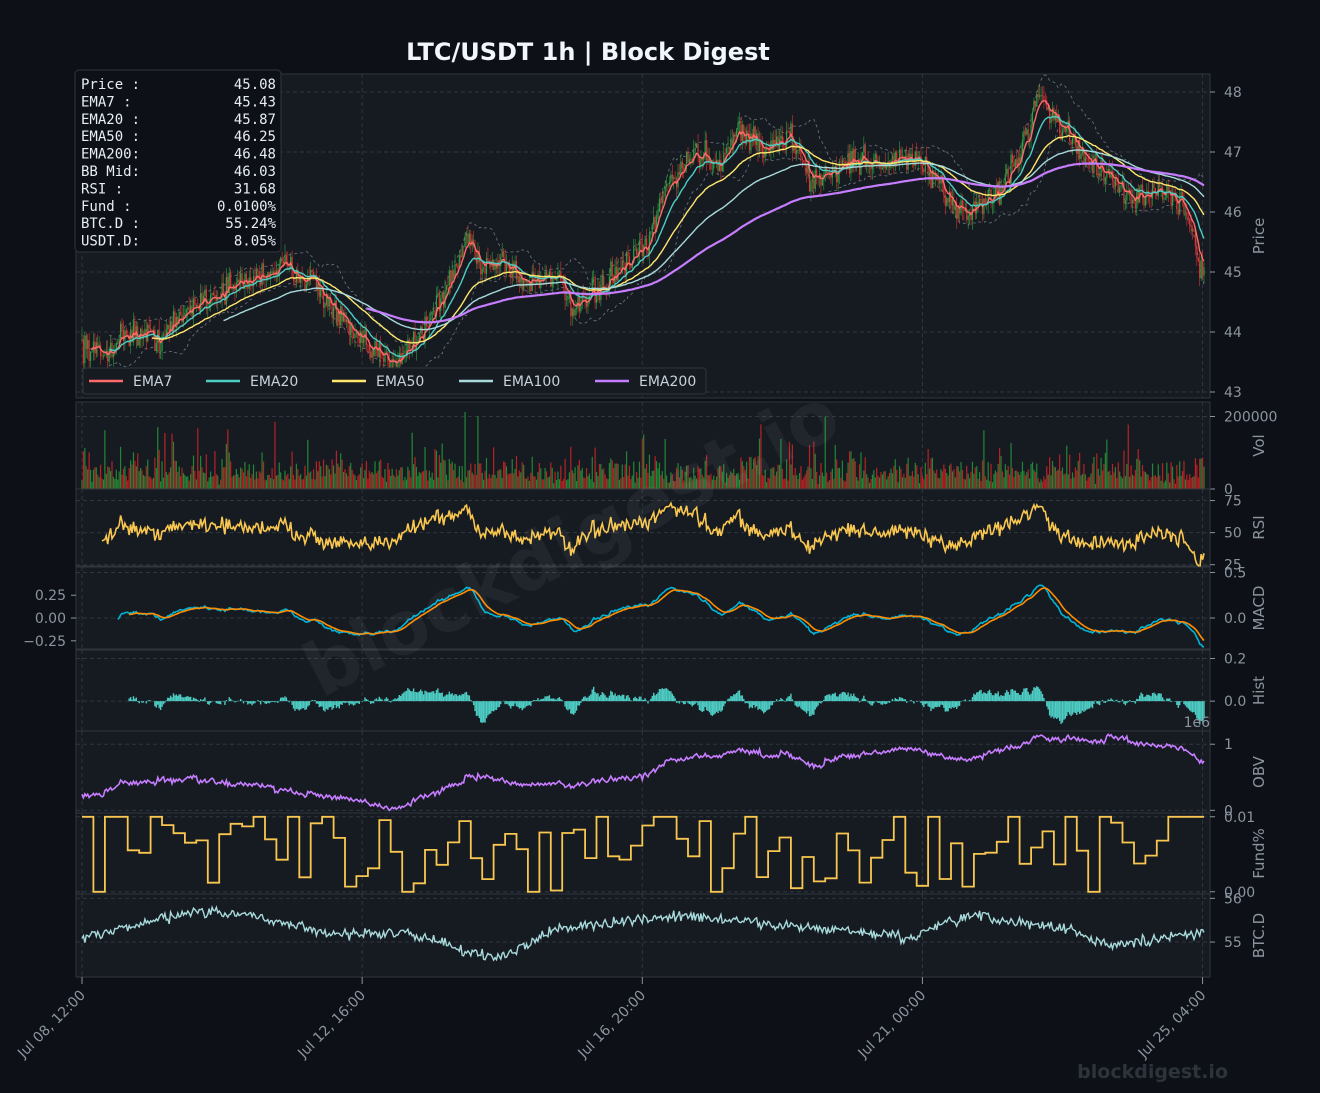 The height and width of the screenshot is (1093, 1320). What do you see at coordinates (1228, 811) in the screenshot?
I see `obv-ytick-label: 0` at bounding box center [1228, 811].